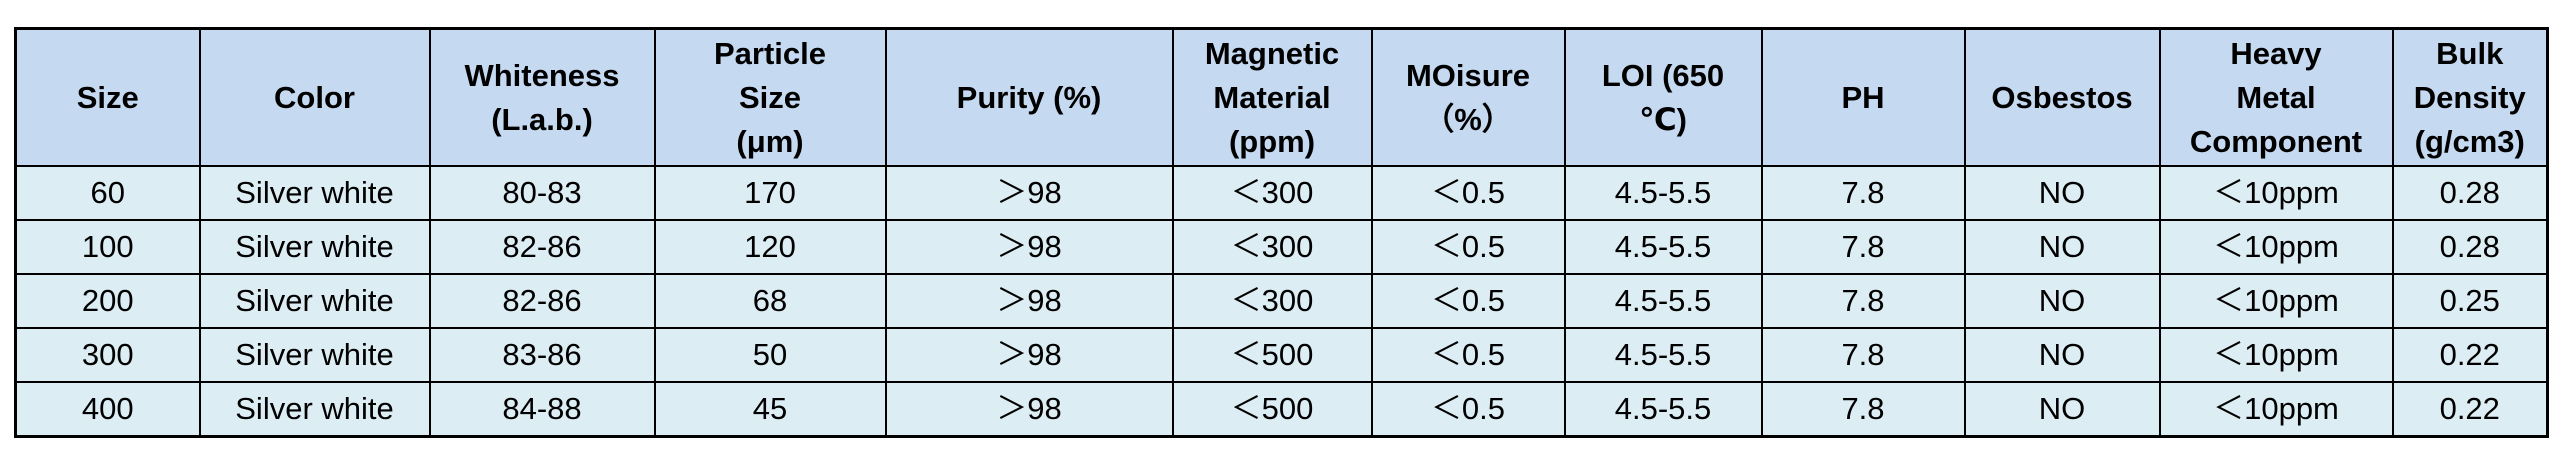 The image size is (2560, 451). I want to click on cell-particle-size: 170, so click(770, 193).